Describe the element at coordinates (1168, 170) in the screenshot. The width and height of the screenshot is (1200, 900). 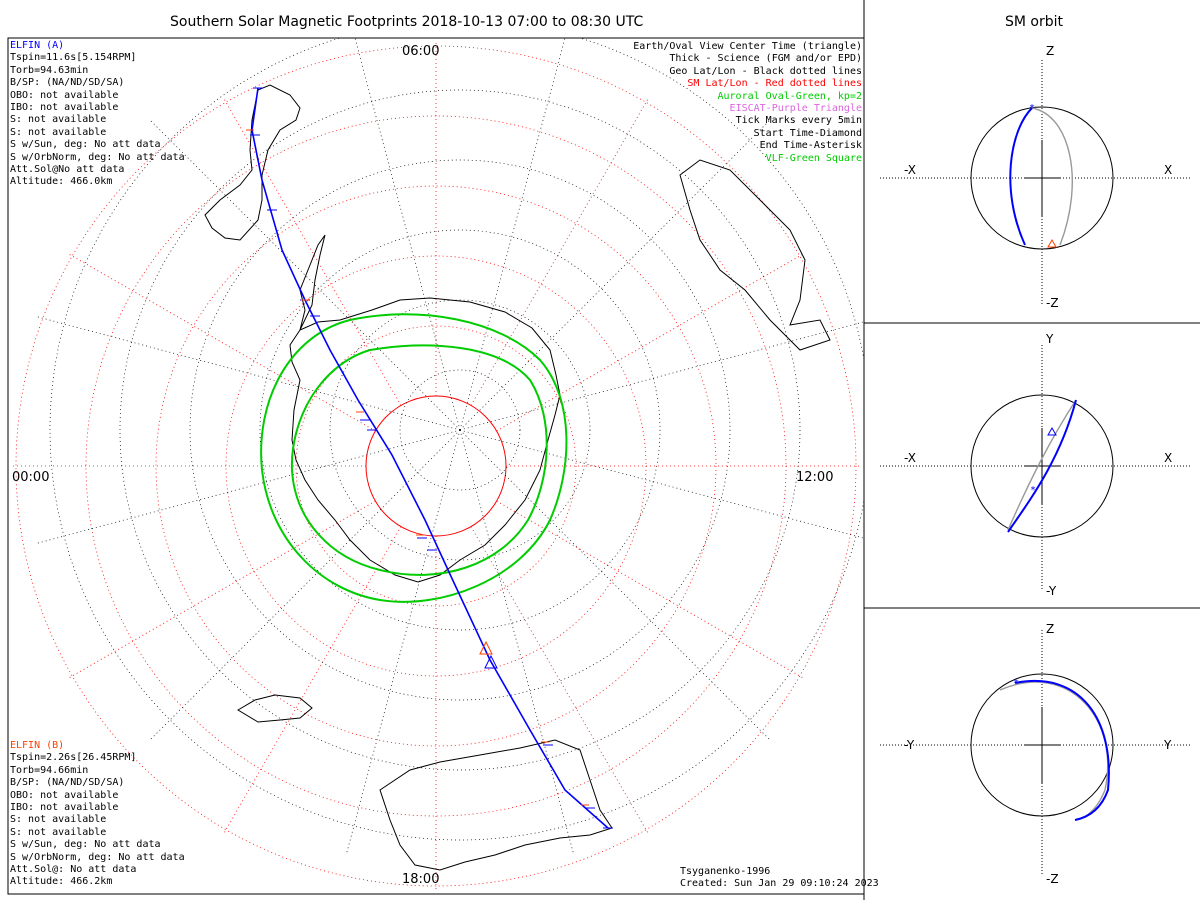
I see `orbit1-h-pos: X` at that location.